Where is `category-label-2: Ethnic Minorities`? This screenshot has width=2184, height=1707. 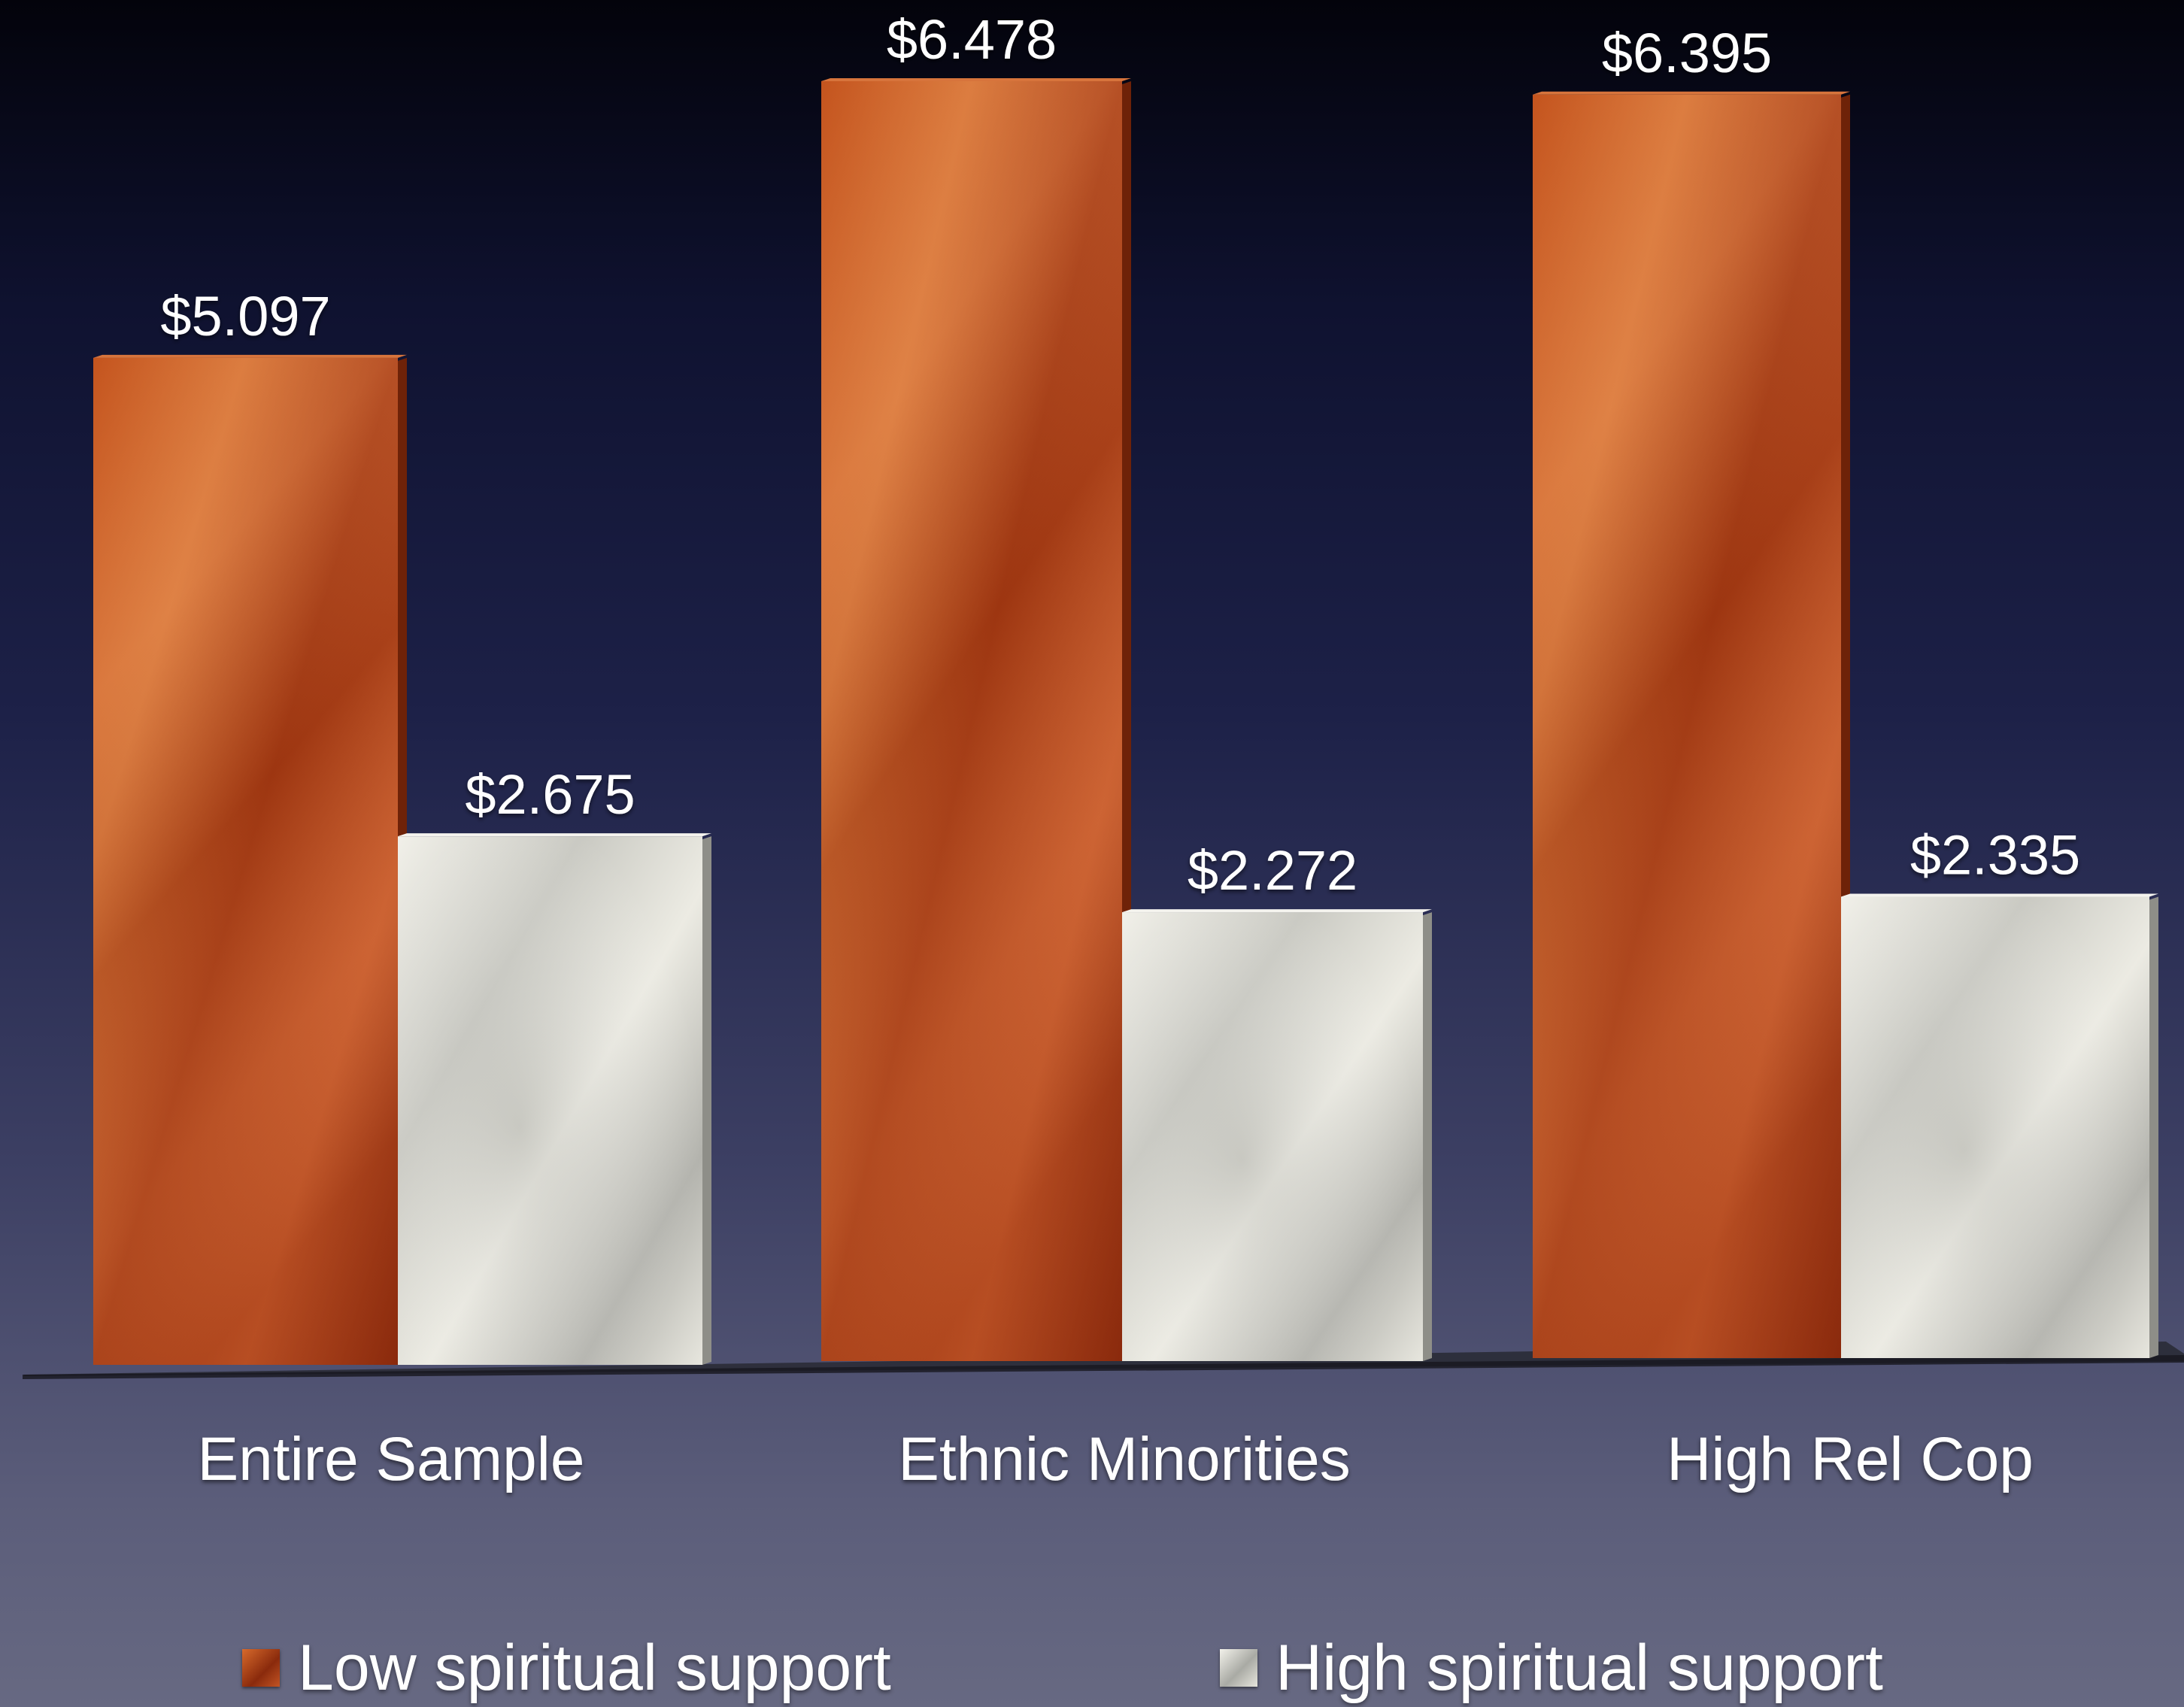 category-label-2: Ethnic Minorities is located at coordinates (1124, 1459).